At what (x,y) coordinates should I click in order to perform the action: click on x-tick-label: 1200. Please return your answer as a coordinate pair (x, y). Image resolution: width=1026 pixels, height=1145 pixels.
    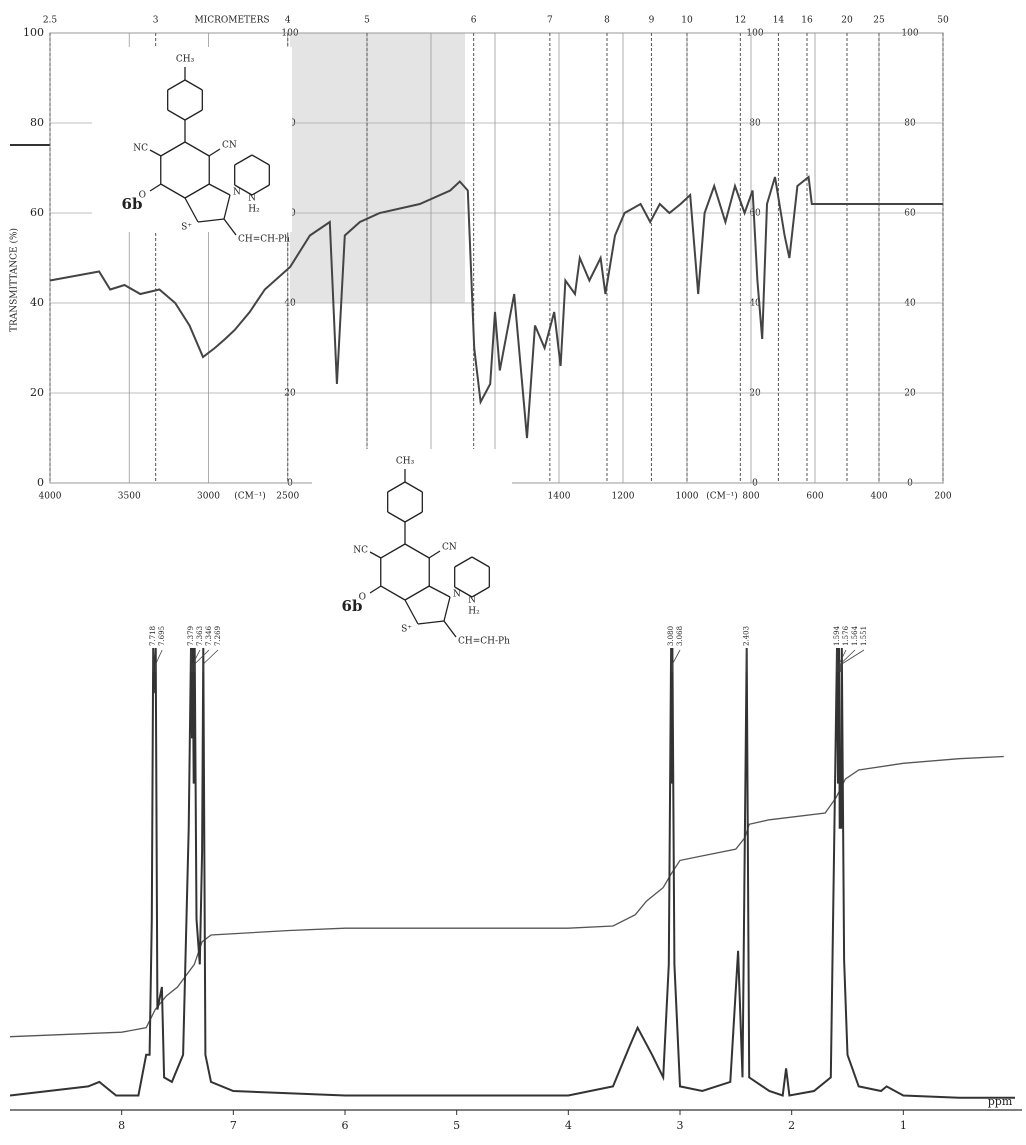
    Looking at the image, I should click on (623, 497).